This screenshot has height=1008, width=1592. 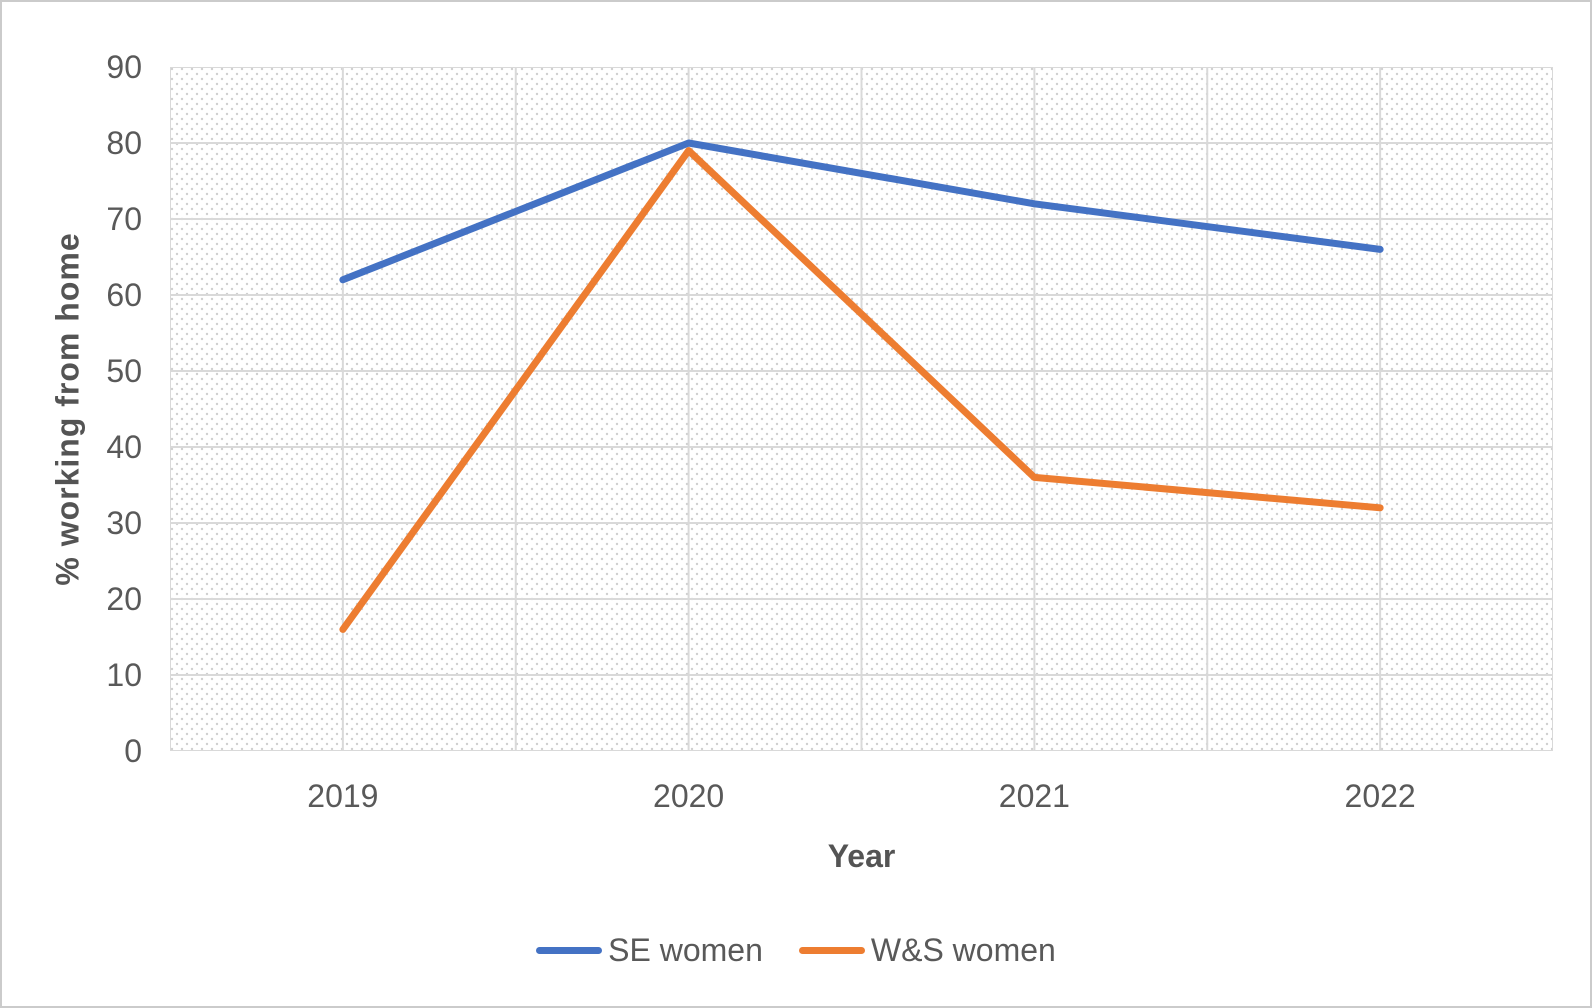 I want to click on y-tick-label: 90, so click(x=124, y=67).